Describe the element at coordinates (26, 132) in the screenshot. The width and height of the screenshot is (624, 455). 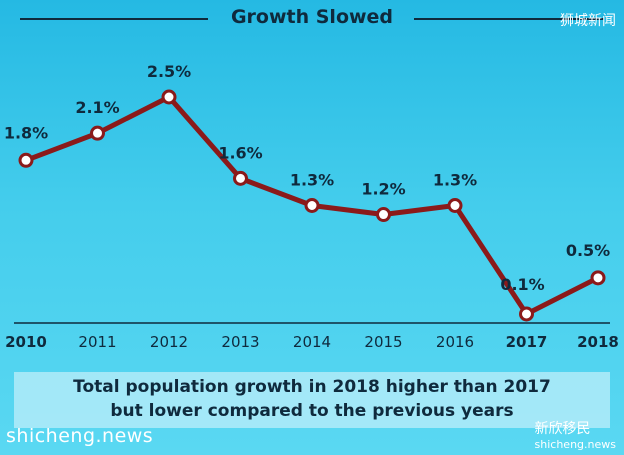
I see `data-label-2010: 1.8%` at that location.